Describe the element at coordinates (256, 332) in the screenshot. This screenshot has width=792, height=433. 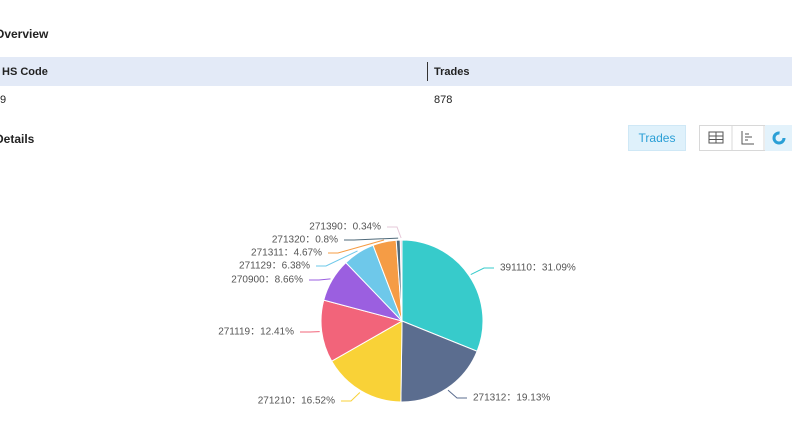
I see `slice-label: 271119：12.41%` at that location.